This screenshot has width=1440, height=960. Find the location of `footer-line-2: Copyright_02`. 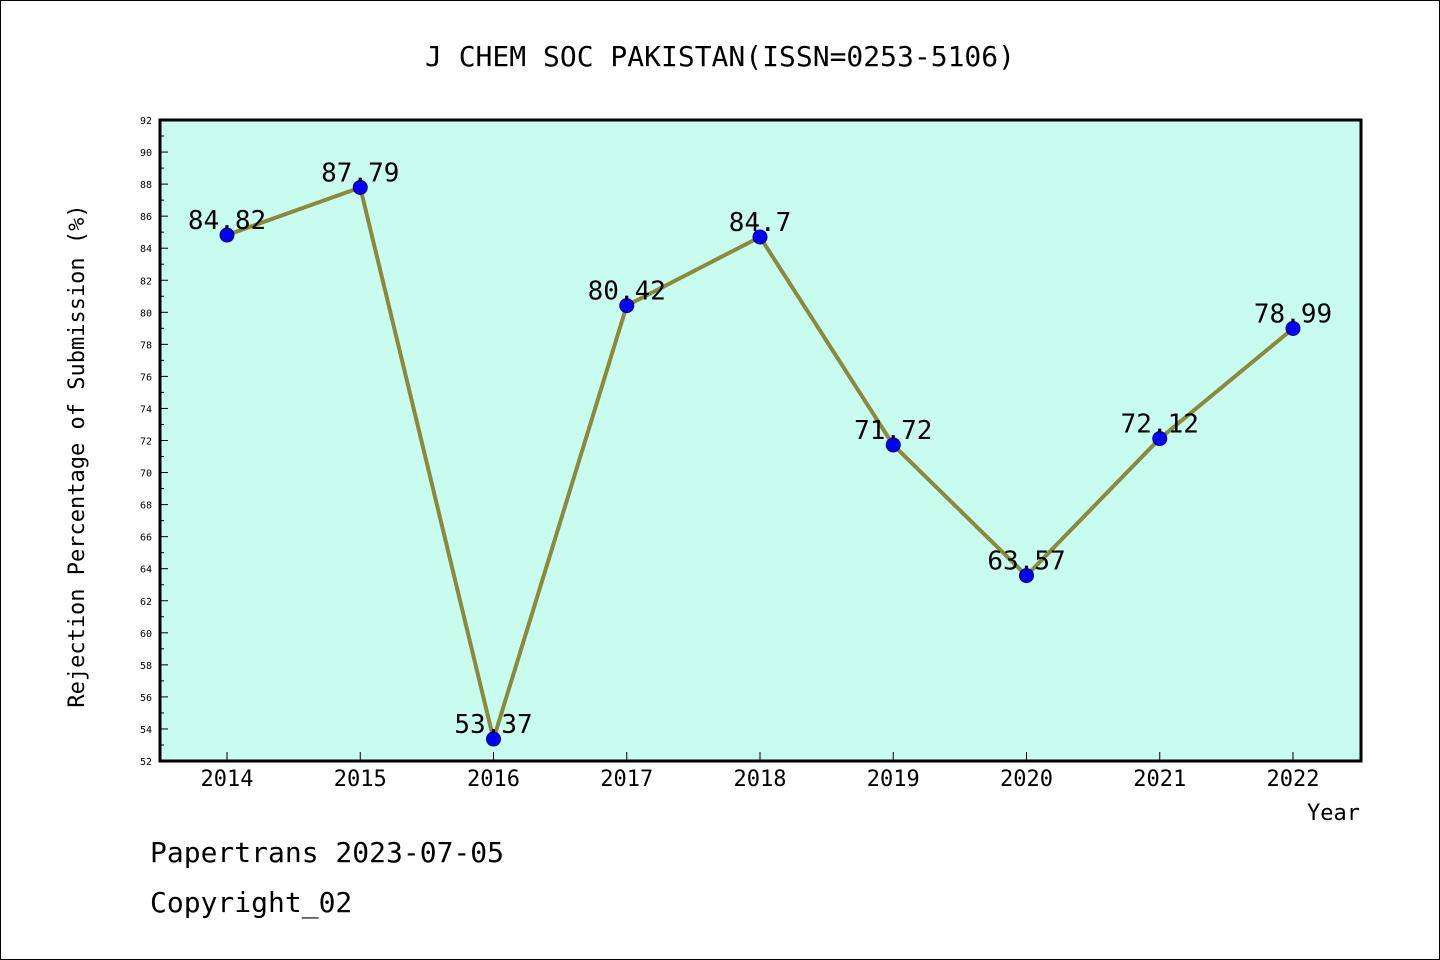

footer-line-2: Copyright_02 is located at coordinates (251, 902).